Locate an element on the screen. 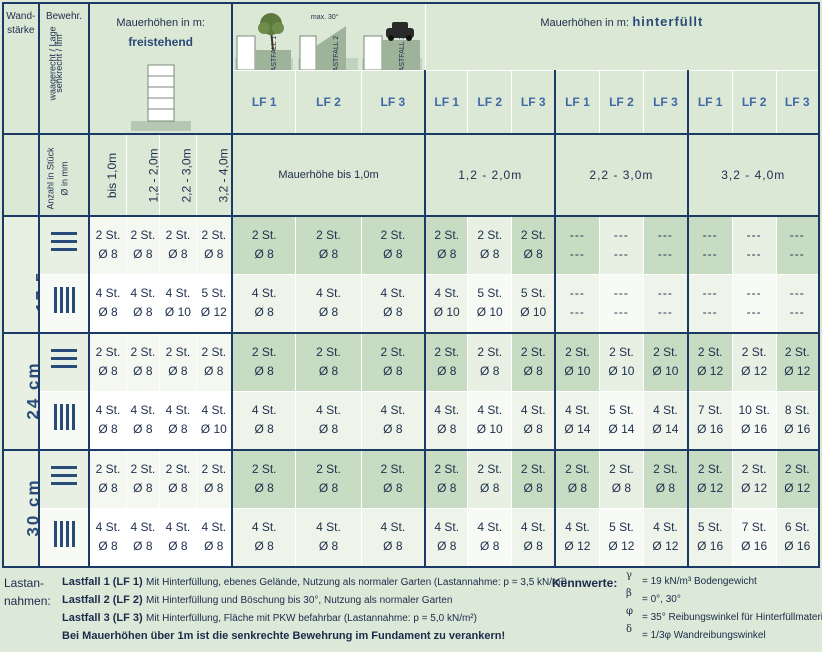  group-height-1: Mauerhöhe bis 1,0m is located at coordinates (328, 175).